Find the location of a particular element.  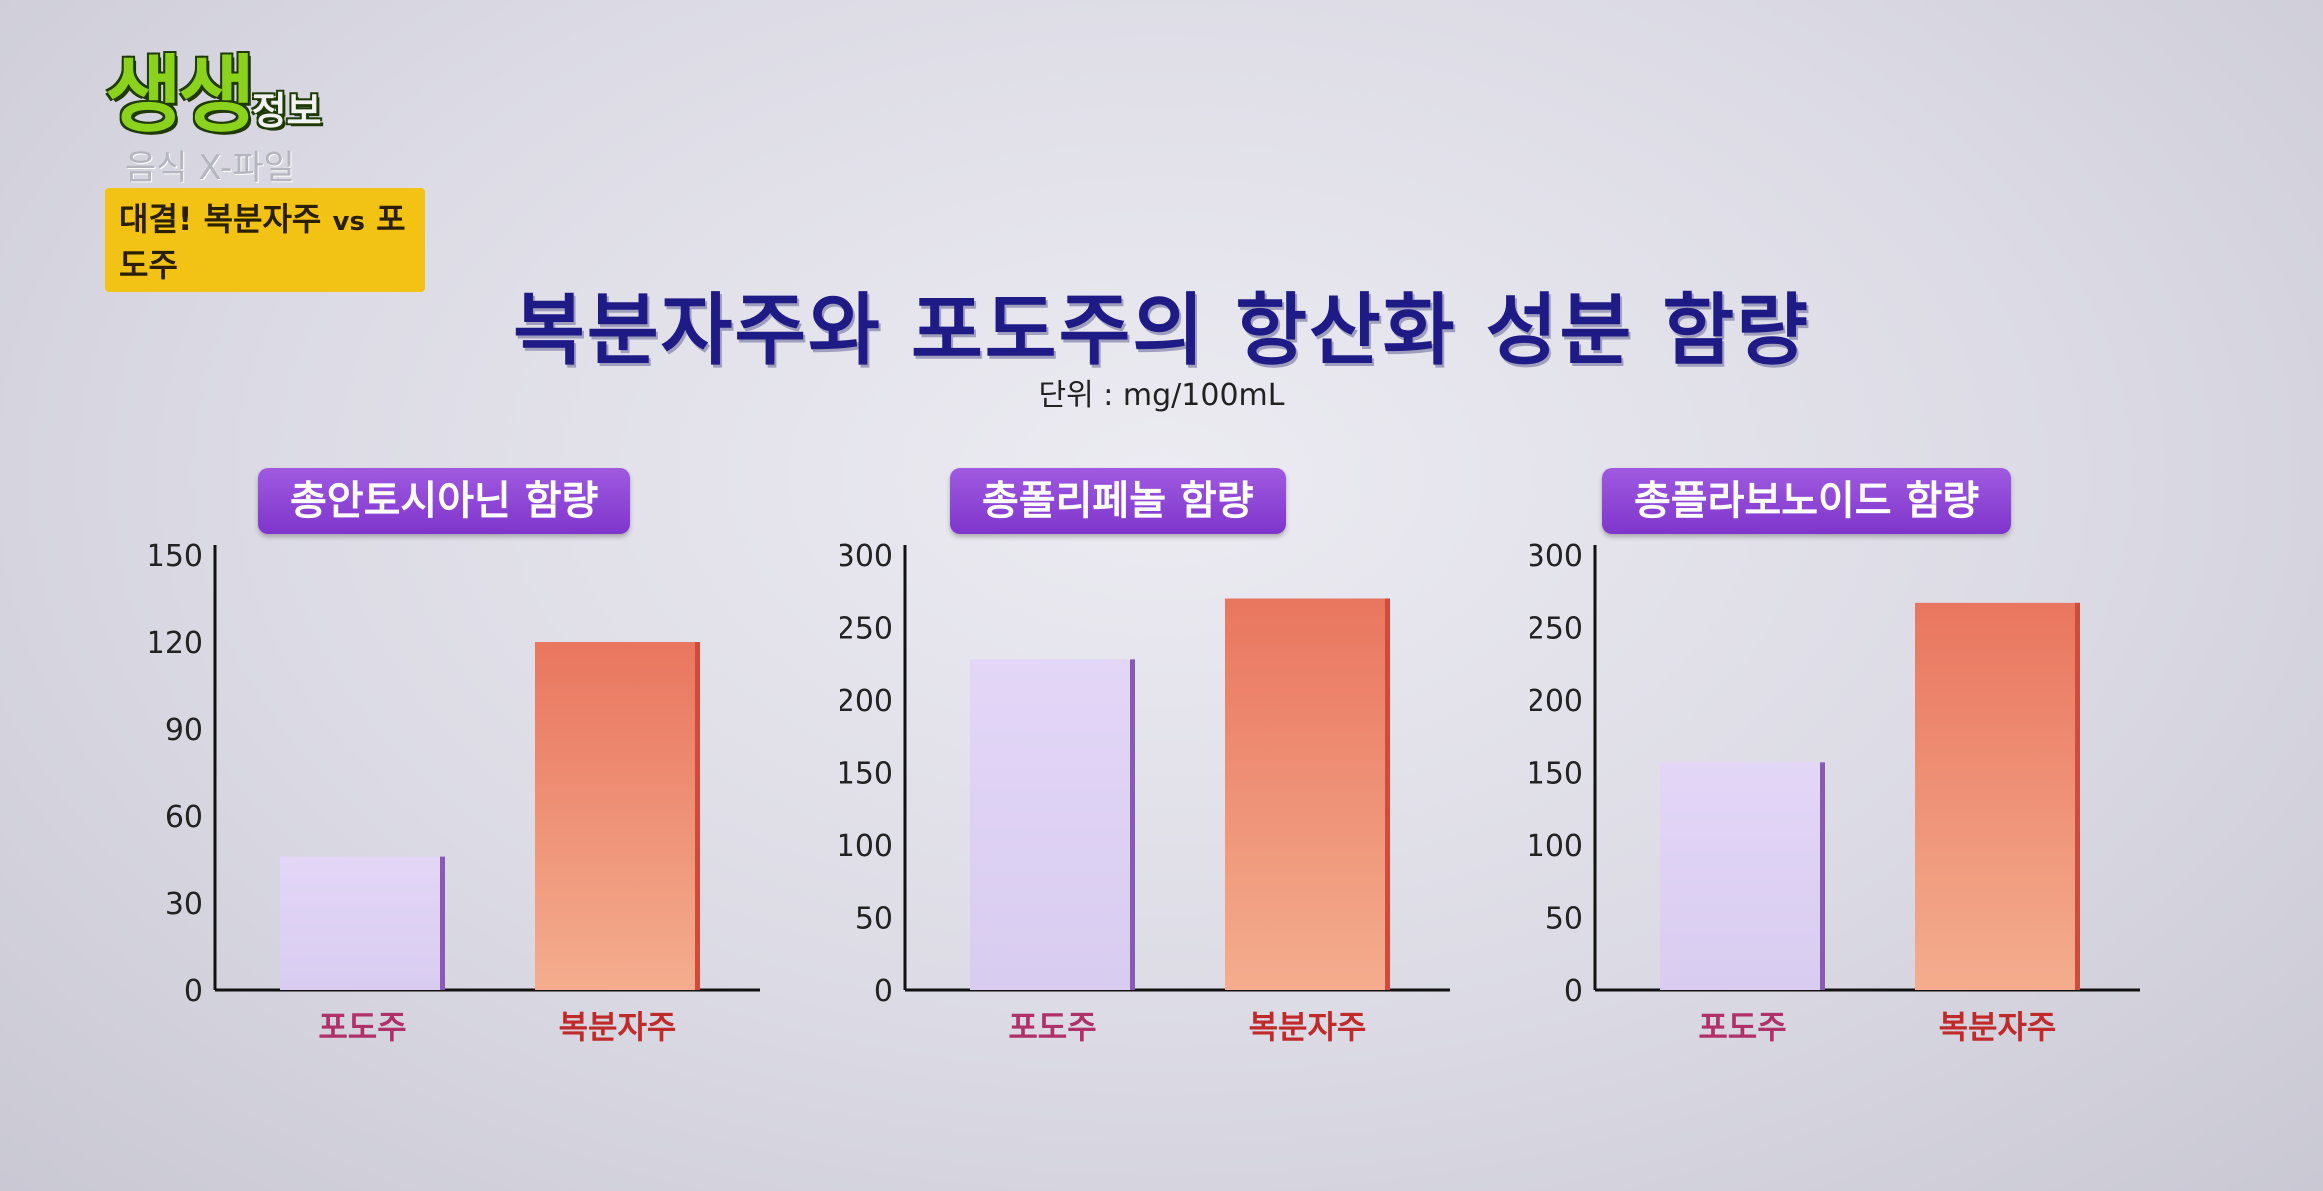

chart-anthocyanin: 총안토시아닌 함량 0 30 60 90 120 150 포도주 복분자주 is located at coordinates (470, 760).